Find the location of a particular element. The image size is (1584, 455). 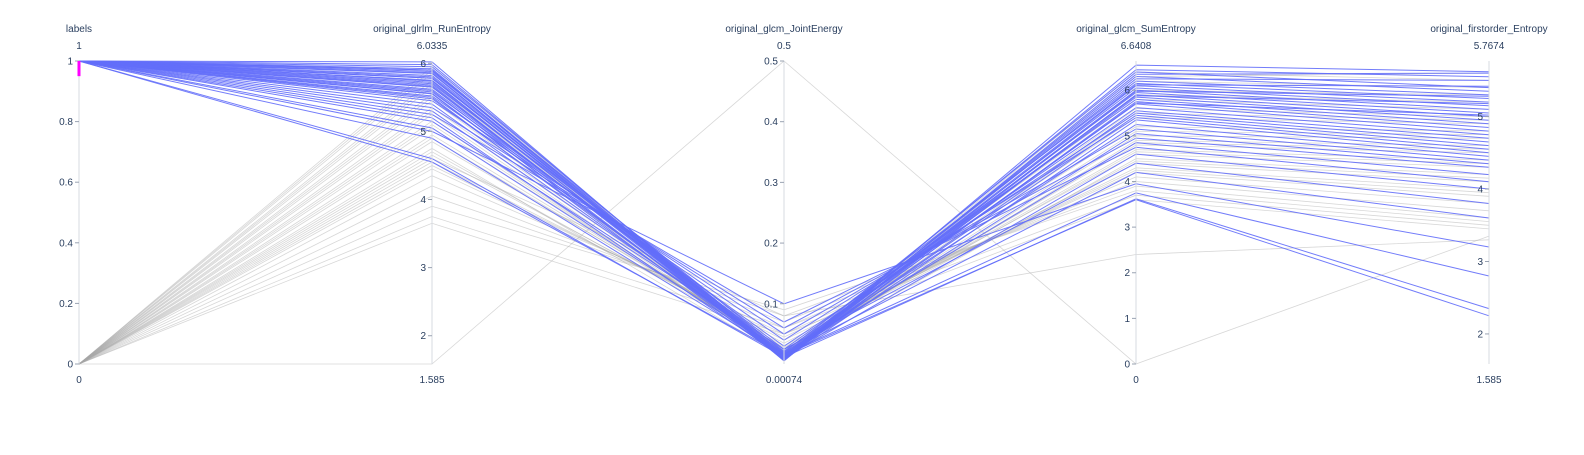

axis-tick-label: 0.3 is located at coordinates (771, 183).